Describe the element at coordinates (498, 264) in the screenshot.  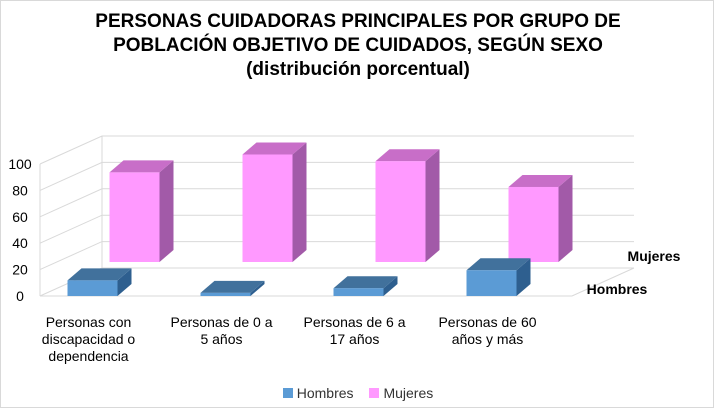
I see `bar-hombres-3-top` at that location.